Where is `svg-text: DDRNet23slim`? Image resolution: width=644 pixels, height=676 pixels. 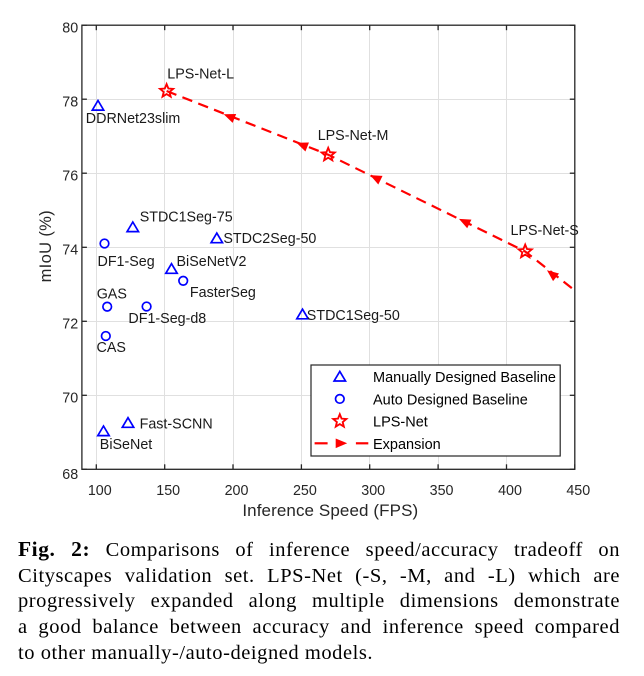
svg-text: DDRNet23slim is located at coordinates (133, 119).